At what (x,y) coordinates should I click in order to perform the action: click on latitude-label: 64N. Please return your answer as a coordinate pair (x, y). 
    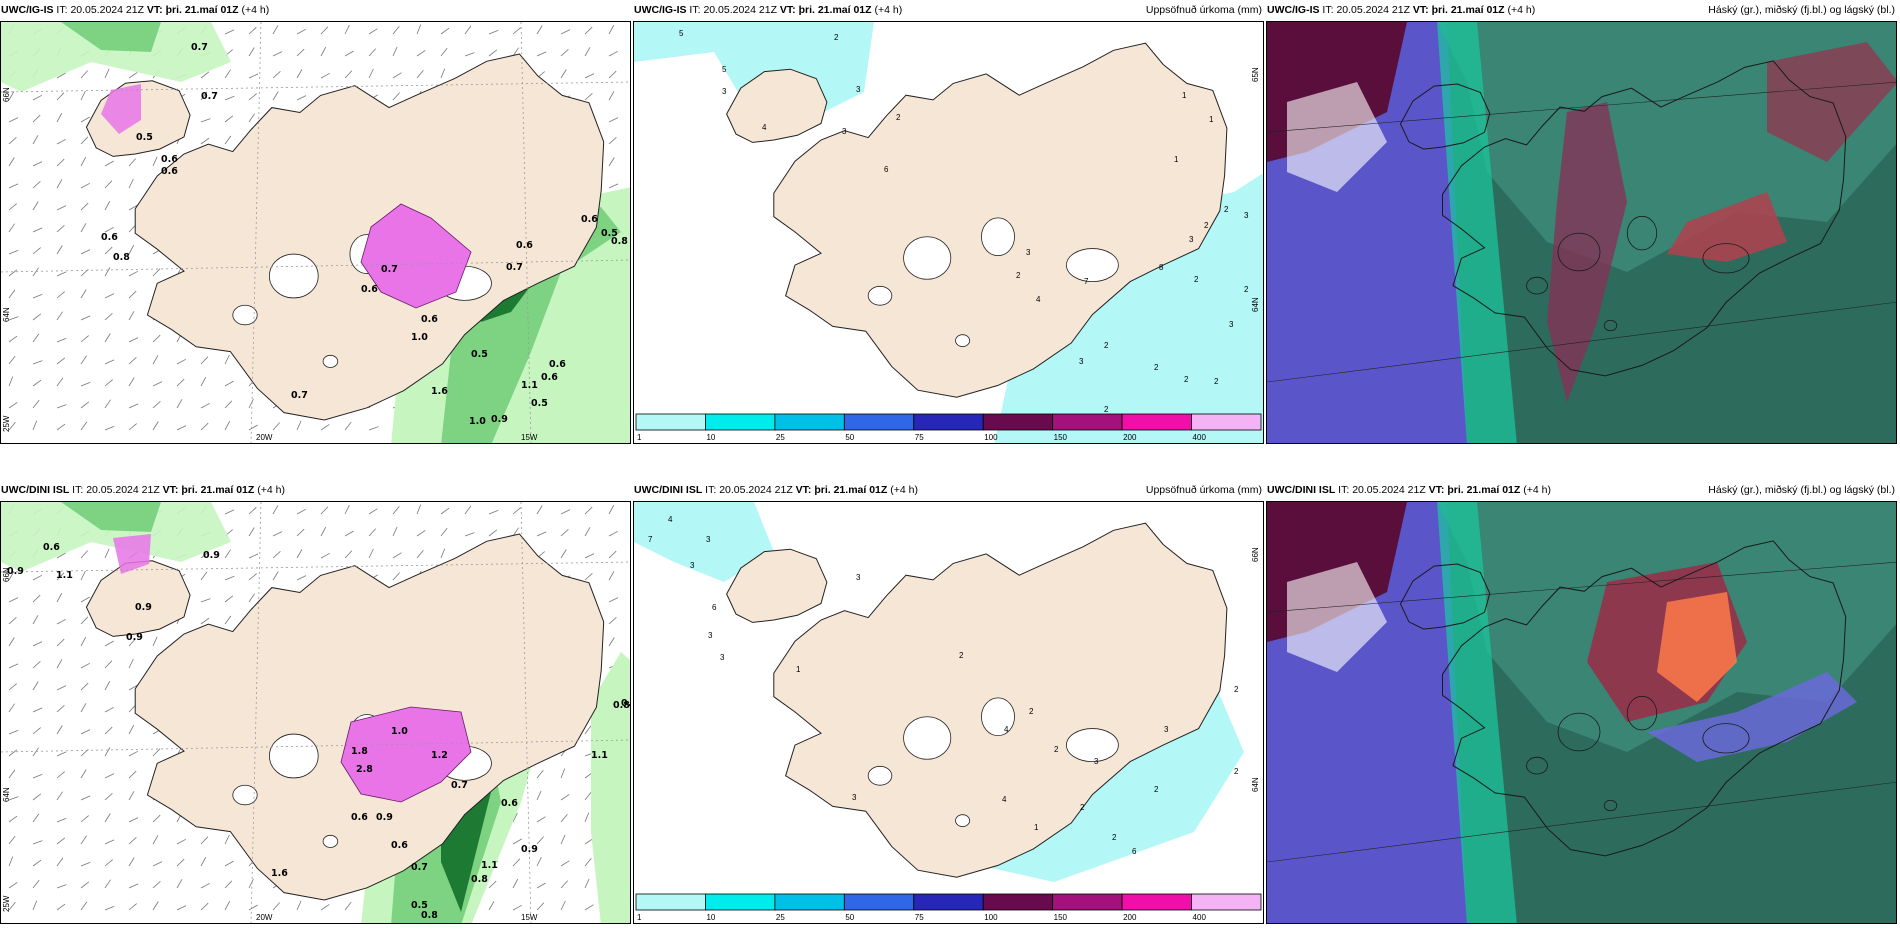
    Looking at the image, I should click on (6, 794).